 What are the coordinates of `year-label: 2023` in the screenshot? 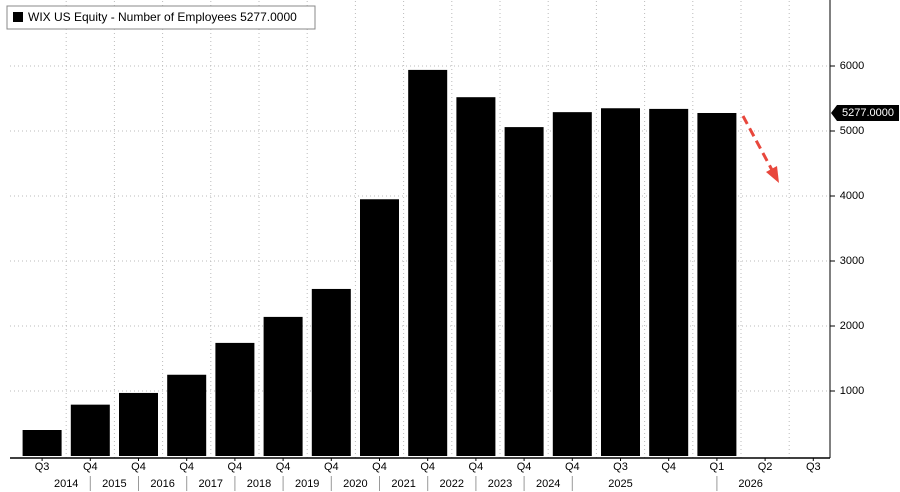 It's located at (500, 484).